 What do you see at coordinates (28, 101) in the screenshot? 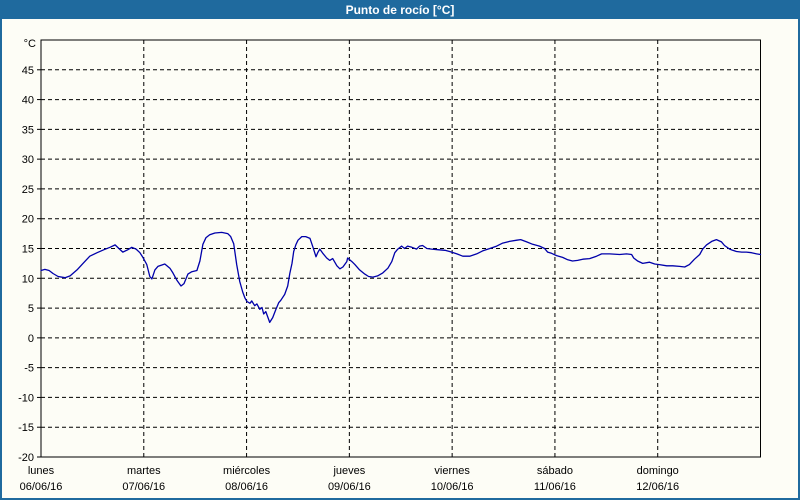
I see `y-tick-label: 40` at bounding box center [28, 101].